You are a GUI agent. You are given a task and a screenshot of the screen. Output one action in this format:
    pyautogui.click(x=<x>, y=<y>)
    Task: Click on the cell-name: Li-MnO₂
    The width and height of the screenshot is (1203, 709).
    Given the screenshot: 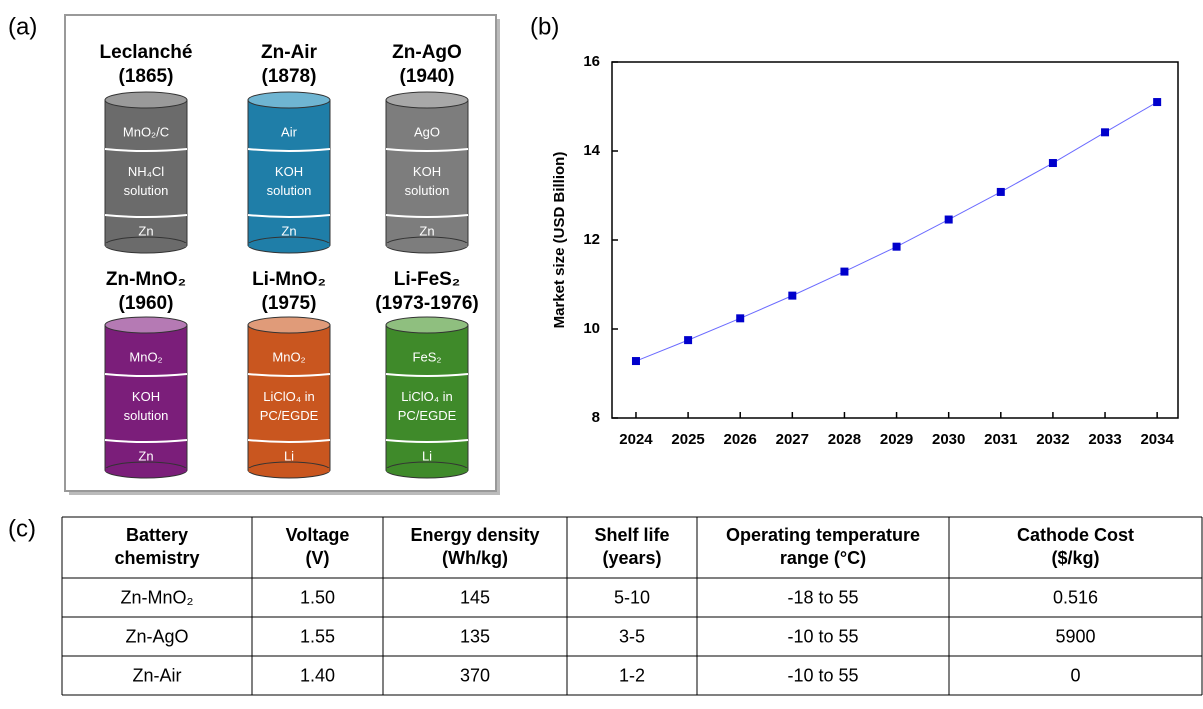 What is the action you would take?
    pyautogui.click(x=289, y=279)
    